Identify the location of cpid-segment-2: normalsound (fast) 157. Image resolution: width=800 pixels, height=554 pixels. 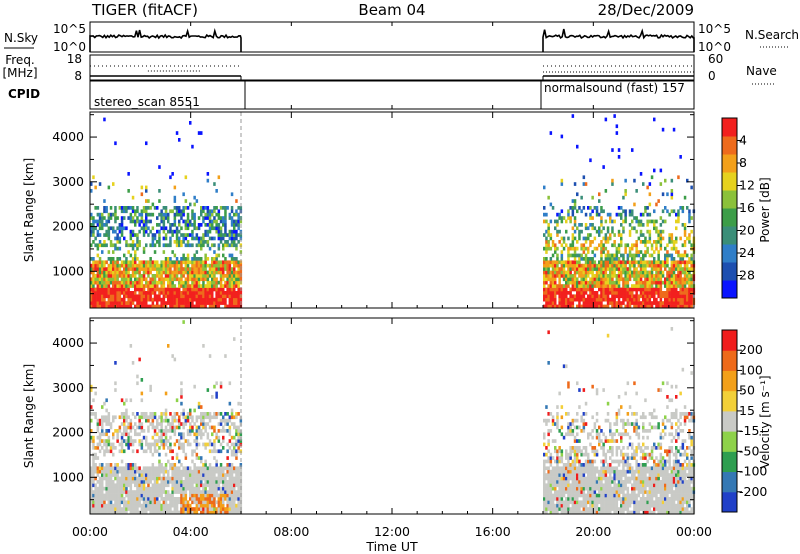
(614, 88).